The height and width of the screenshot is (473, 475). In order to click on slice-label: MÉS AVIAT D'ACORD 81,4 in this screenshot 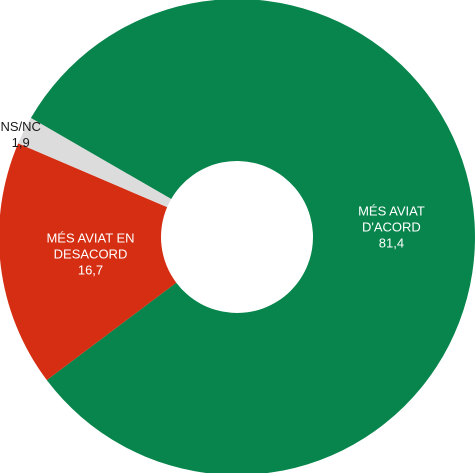, I will do `click(391, 227)`.